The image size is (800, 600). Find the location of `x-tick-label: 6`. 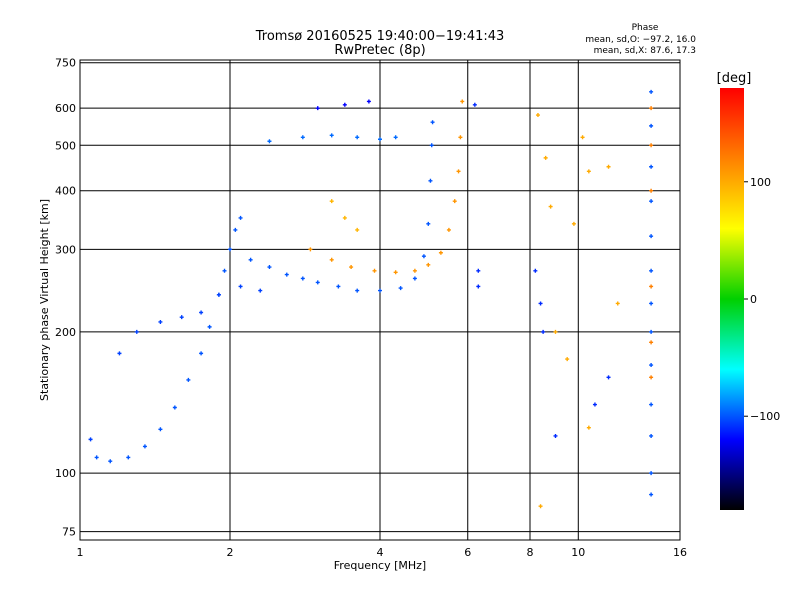

x-tick-label: 6 is located at coordinates (467, 552).